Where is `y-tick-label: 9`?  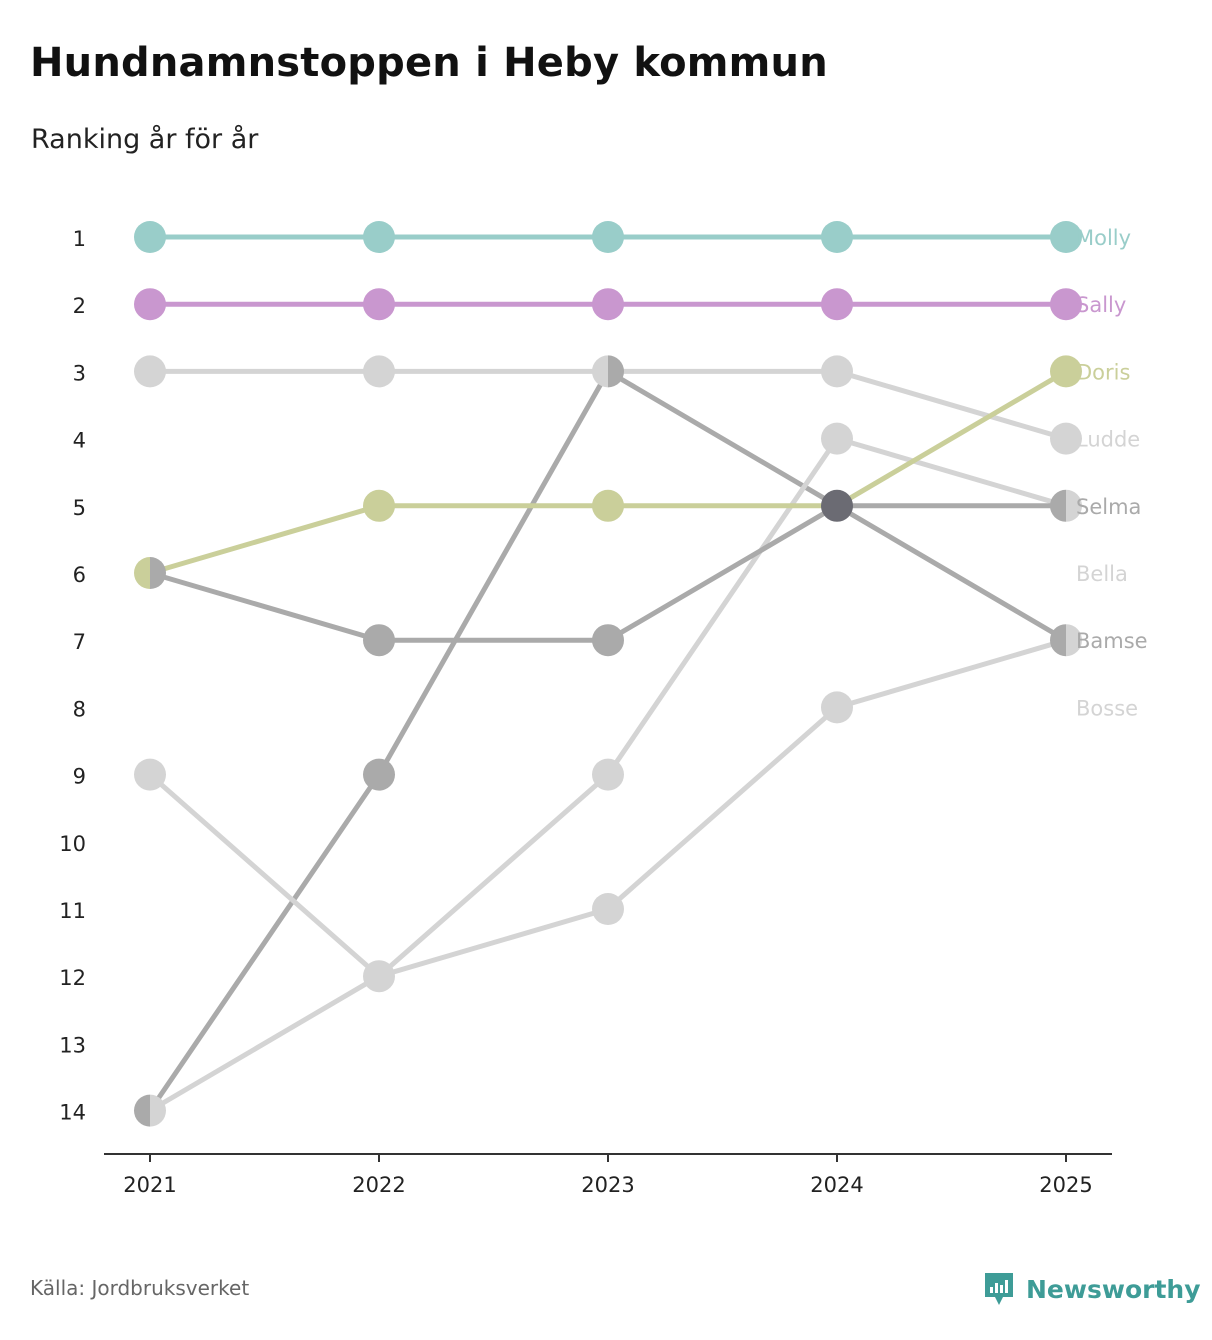
y-tick-label: 9 is located at coordinates (79, 777).